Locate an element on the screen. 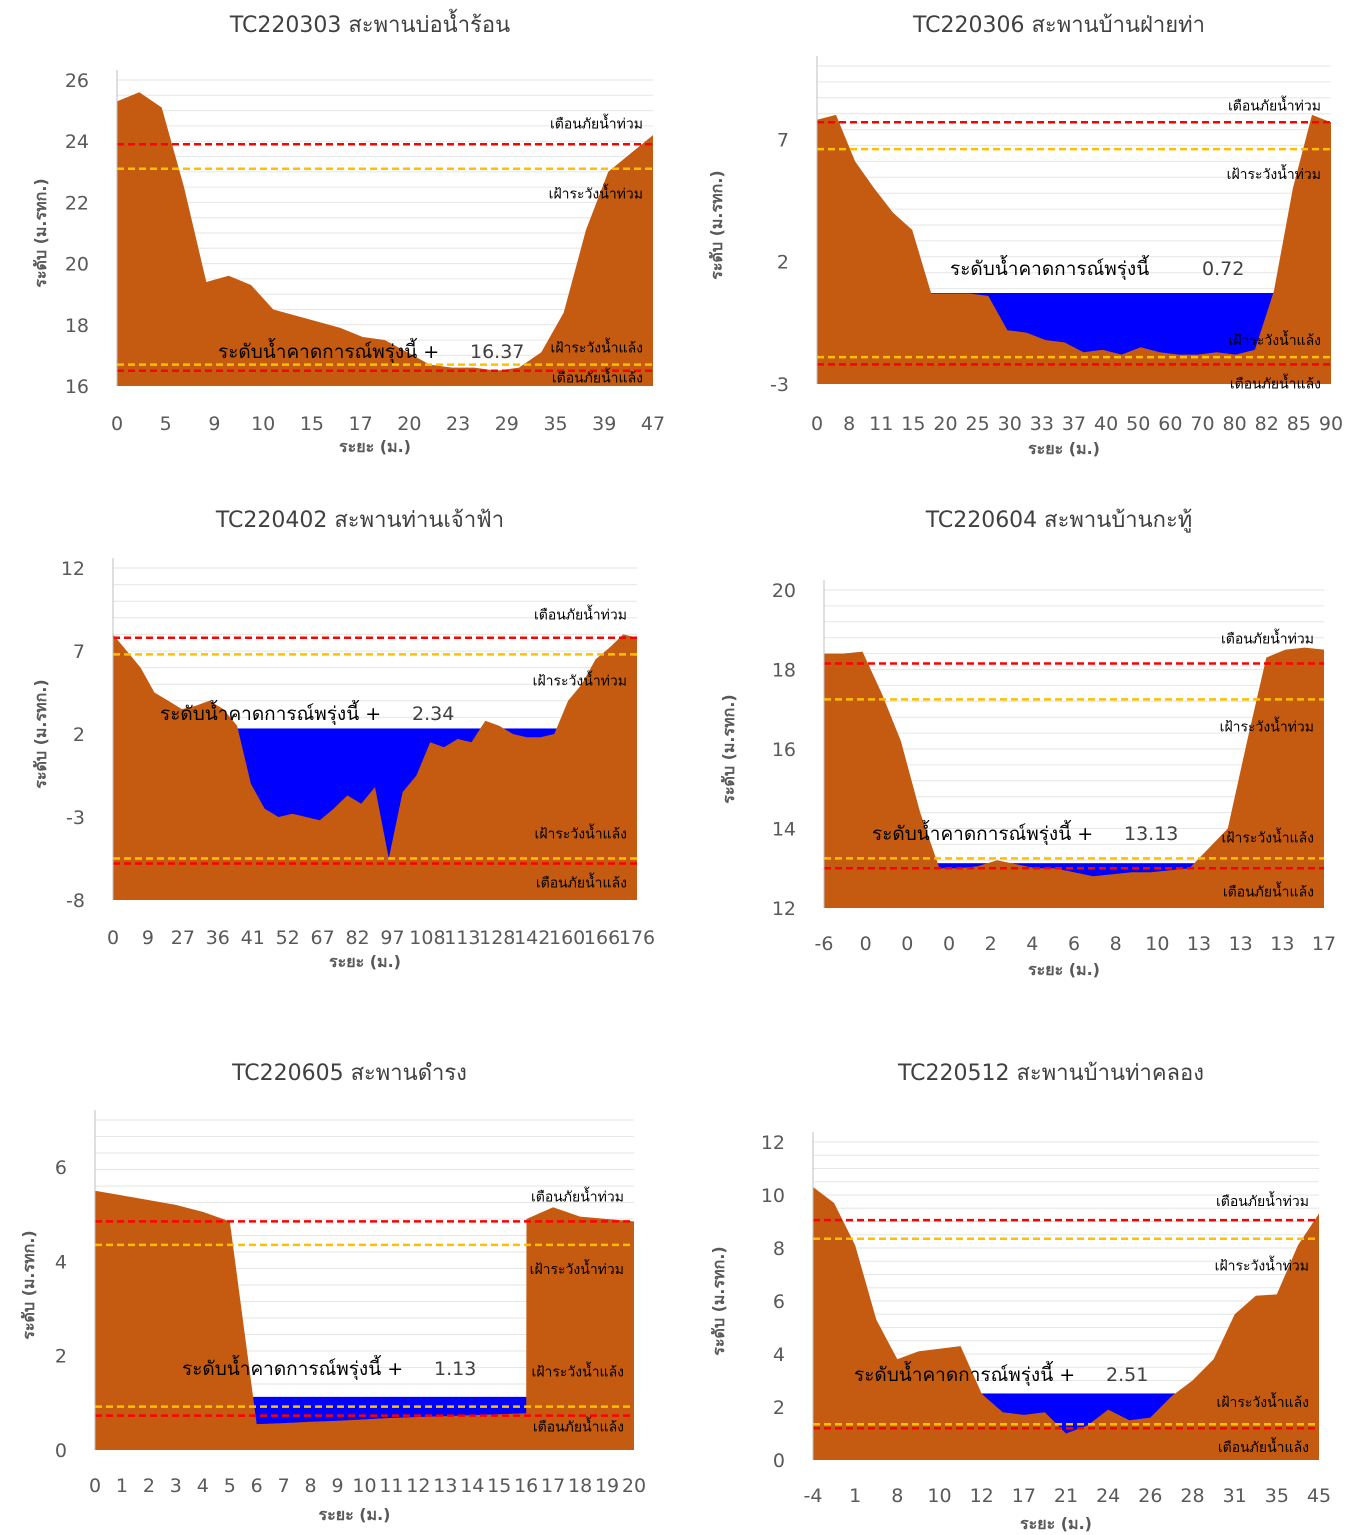 The height and width of the screenshot is (1535, 1349). chart-4-threshold-label-1: เตือนภัยน้ำท่วม is located at coordinates (1267, 638).